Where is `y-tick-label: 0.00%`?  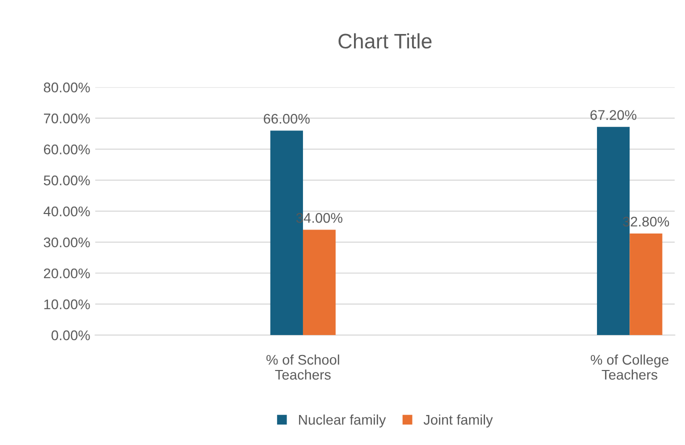
y-tick-label: 0.00% is located at coordinates (71, 335).